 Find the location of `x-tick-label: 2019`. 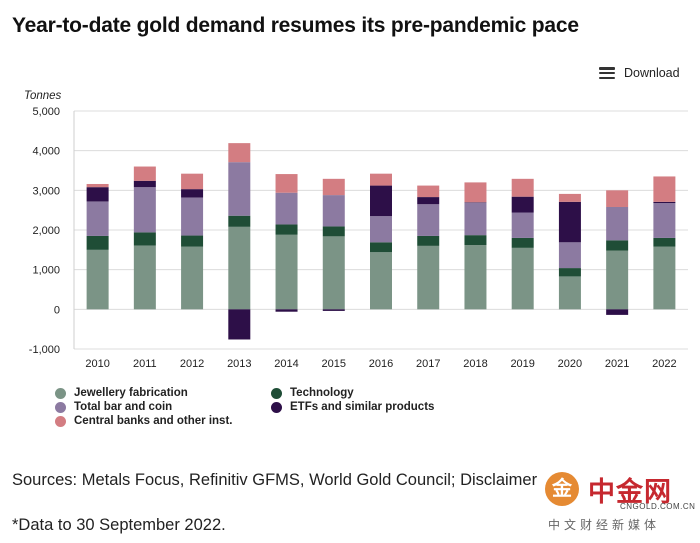

x-tick-label: 2019 is located at coordinates (522, 364).